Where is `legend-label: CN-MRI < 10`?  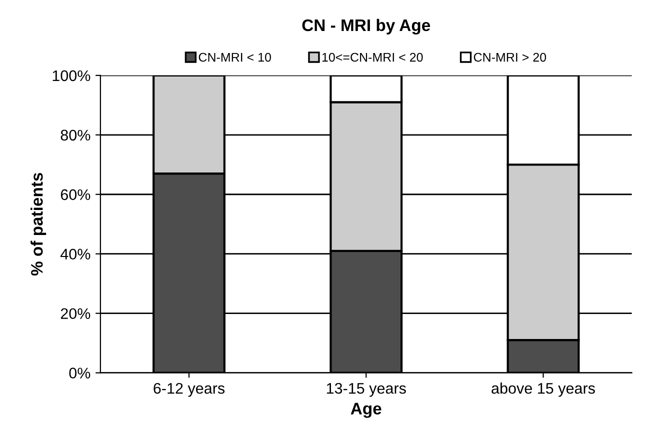
legend-label: CN-MRI < 10 is located at coordinates (234, 57).